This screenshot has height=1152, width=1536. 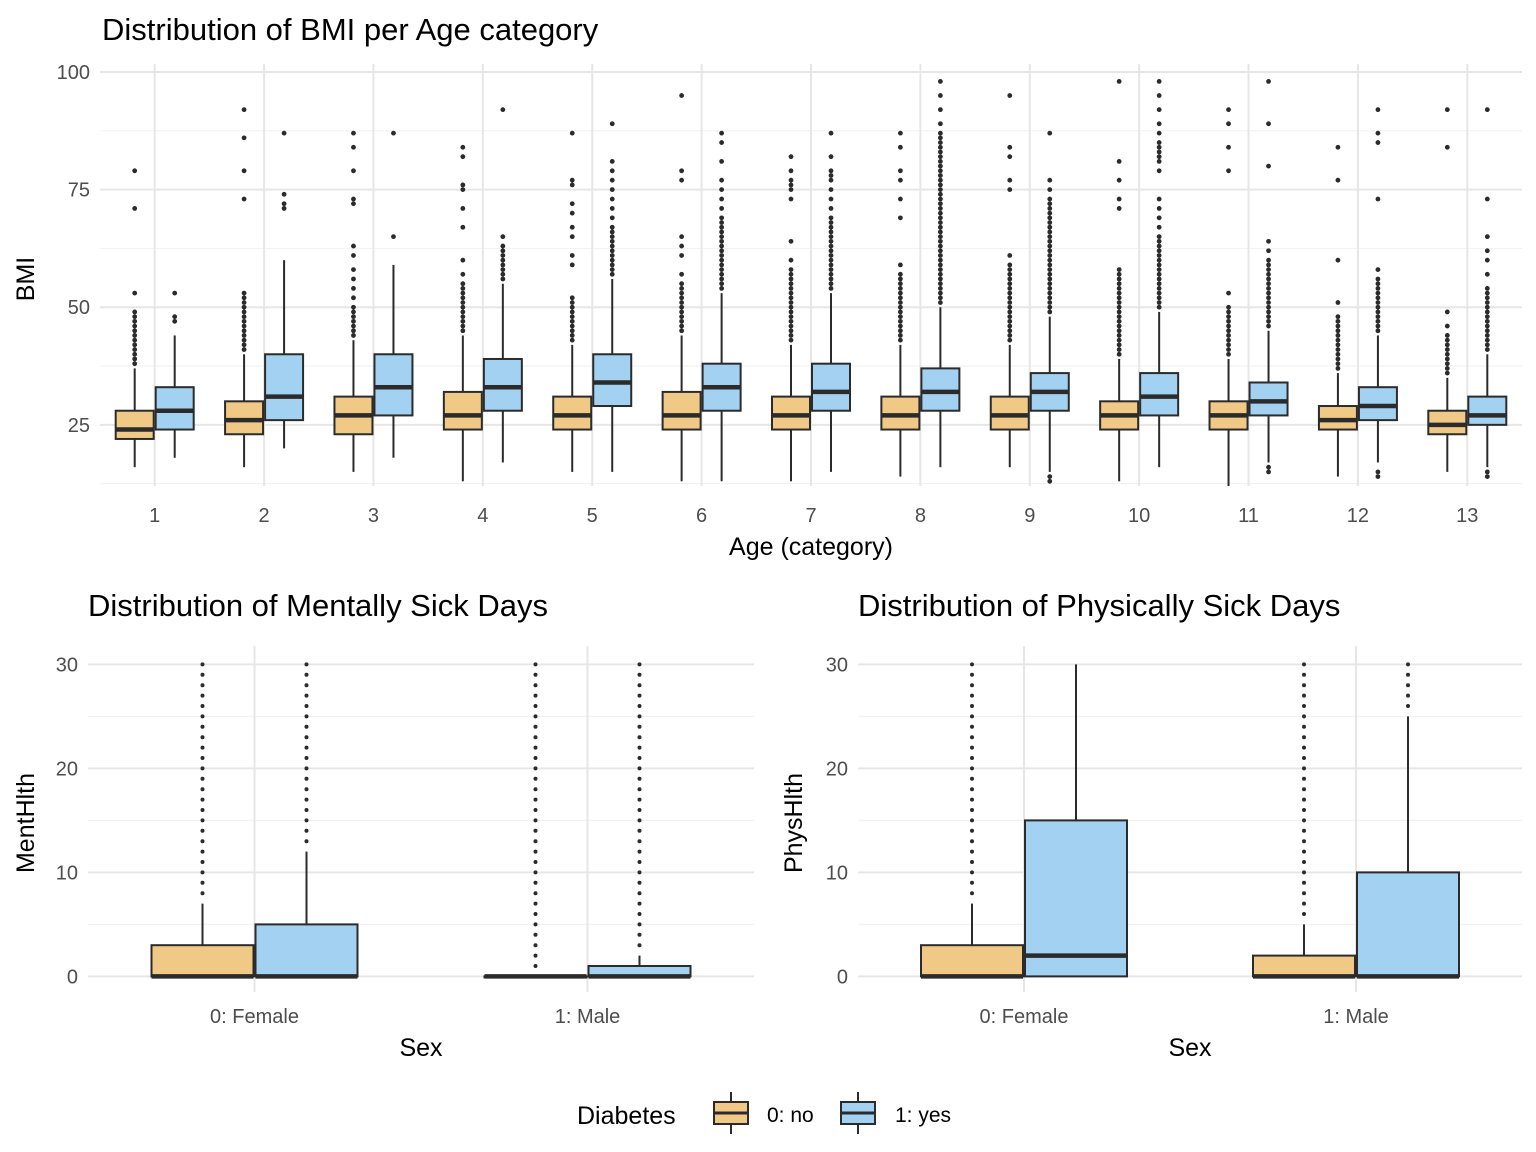 What do you see at coordinates (790, 1115) in the screenshot?
I see `legend-item-label: 0: no` at bounding box center [790, 1115].